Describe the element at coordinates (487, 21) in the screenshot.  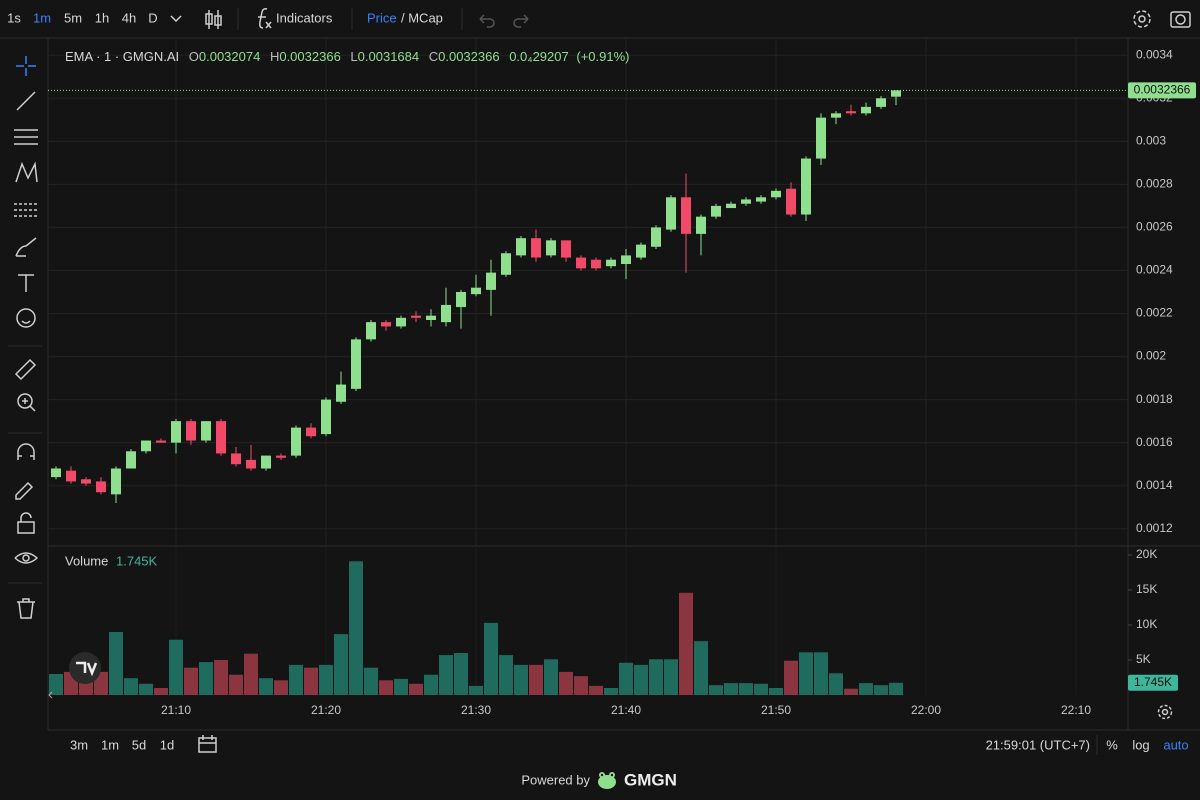
I see `undo-icon` at that location.